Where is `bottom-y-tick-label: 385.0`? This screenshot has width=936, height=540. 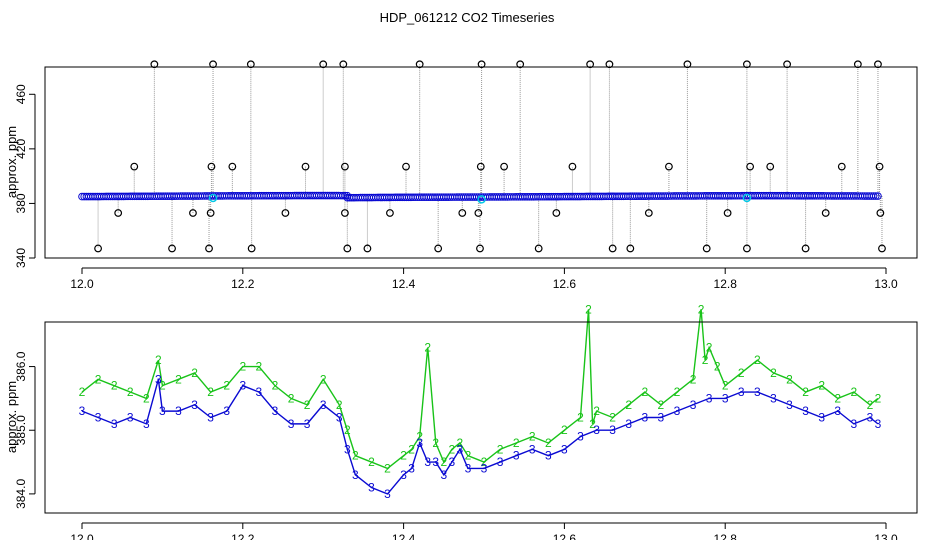
bottom-y-tick-label: 385.0 is located at coordinates (21, 430).